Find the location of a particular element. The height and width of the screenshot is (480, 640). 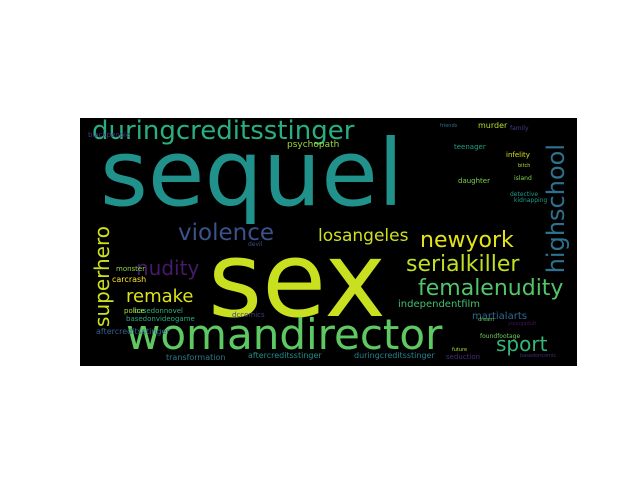

word-devil: devil is located at coordinates (255, 244).